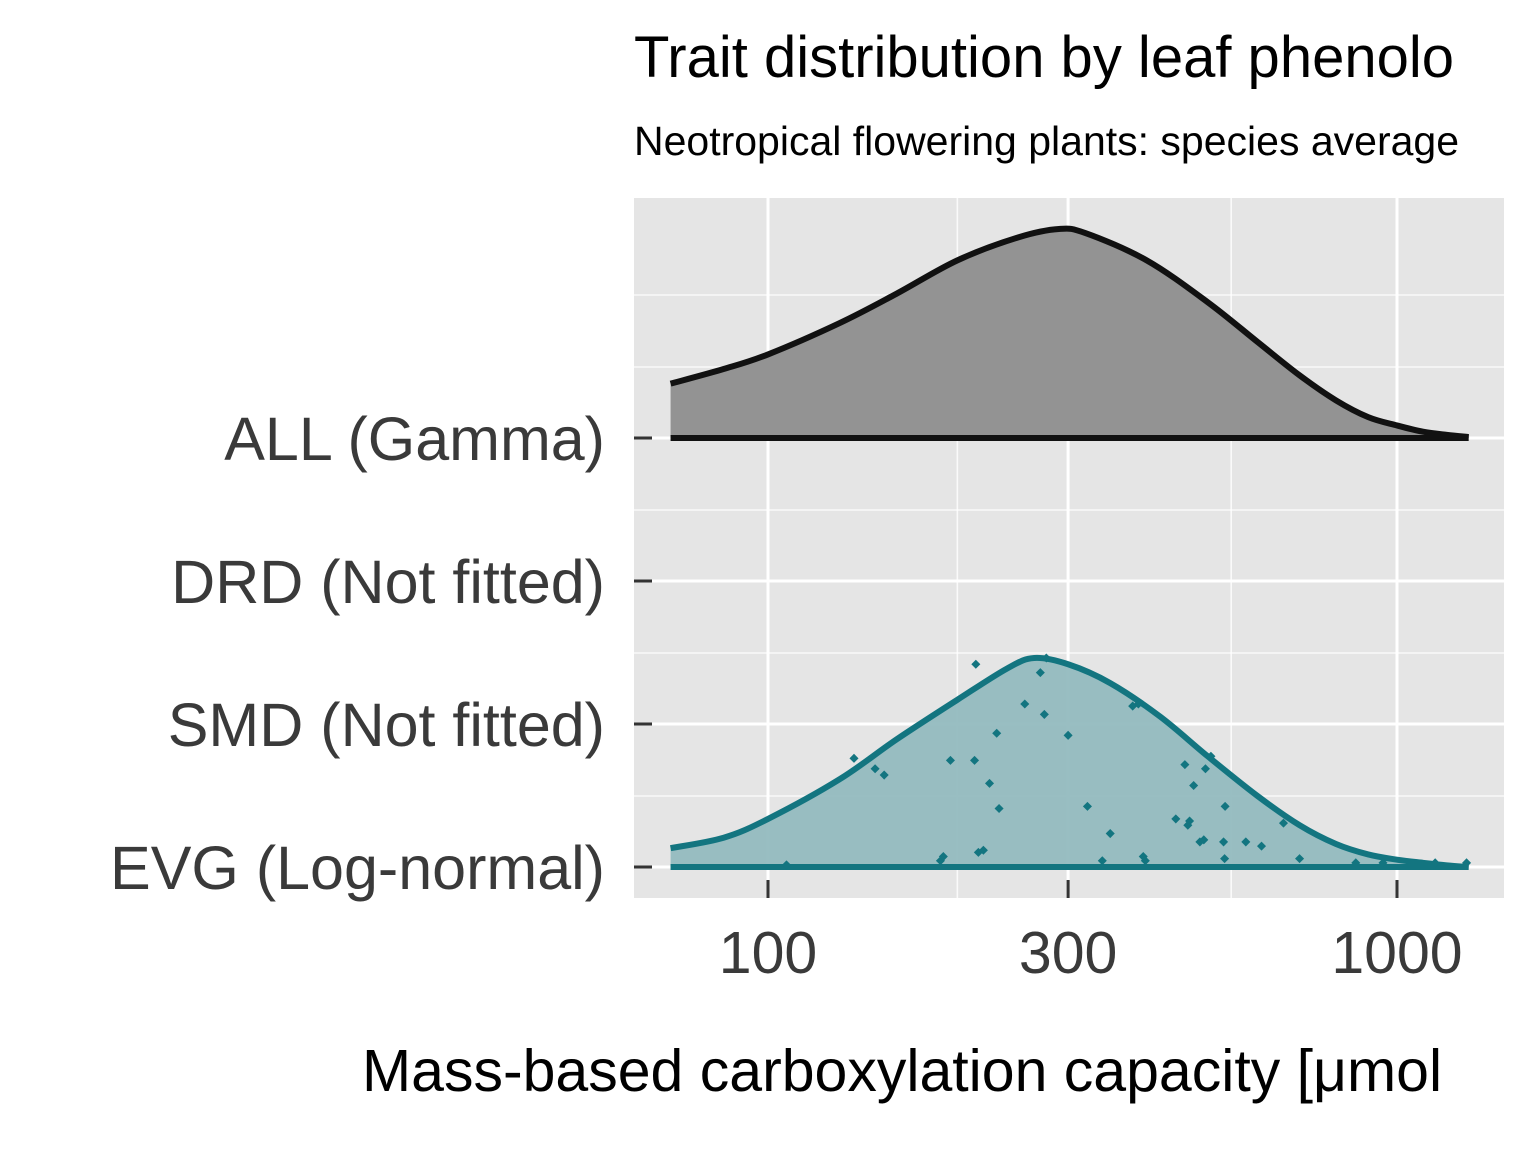 Image resolution: width=1536 pixels, height=1152 pixels. What do you see at coordinates (1126, 761) in the screenshot?
I see `data-points` at bounding box center [1126, 761].